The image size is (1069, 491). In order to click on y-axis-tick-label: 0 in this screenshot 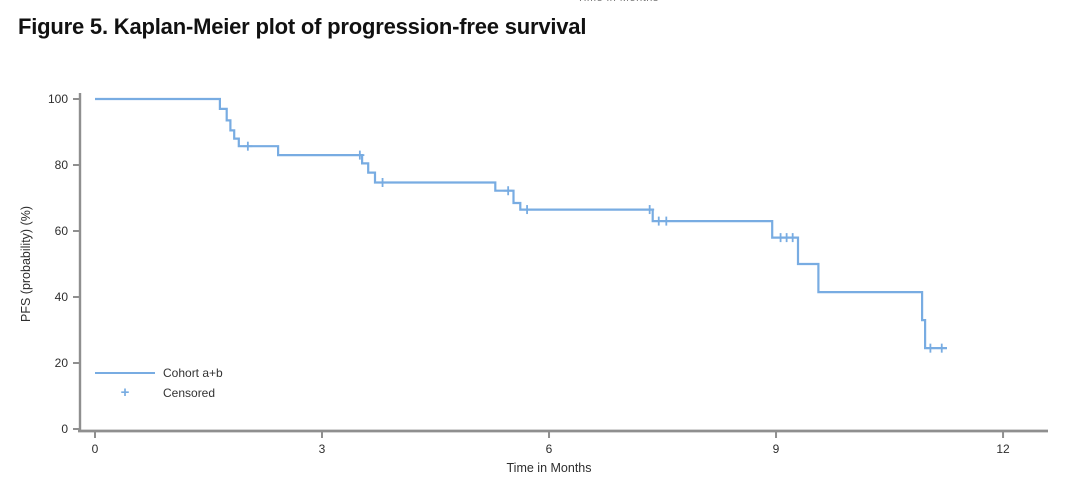, I will do `click(64, 429)`.